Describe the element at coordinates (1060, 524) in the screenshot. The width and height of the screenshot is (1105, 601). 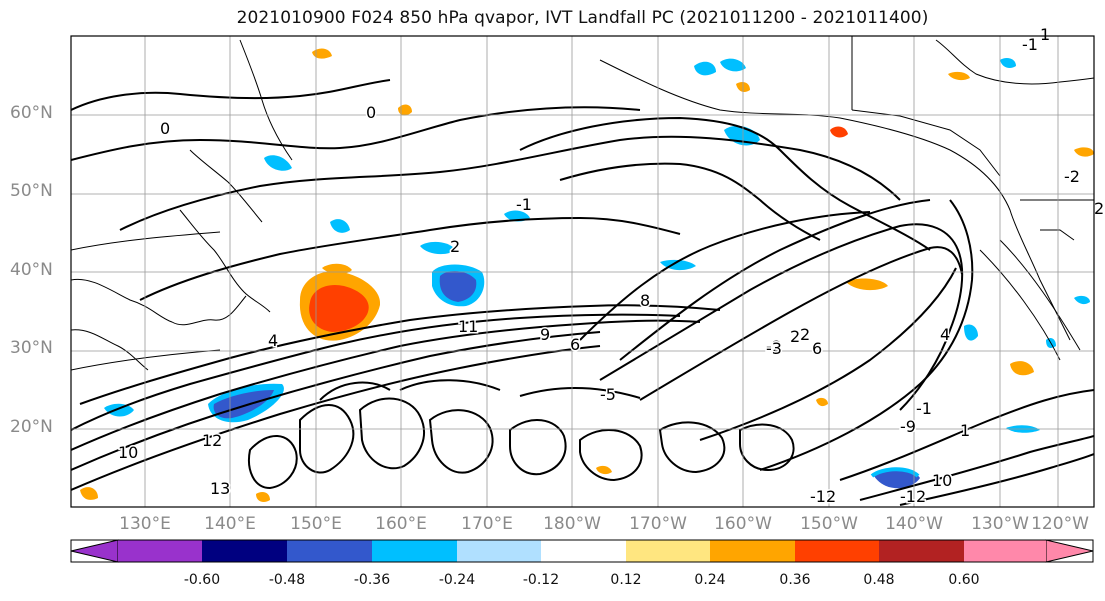
I see `lon-label-120w: 120°W` at that location.